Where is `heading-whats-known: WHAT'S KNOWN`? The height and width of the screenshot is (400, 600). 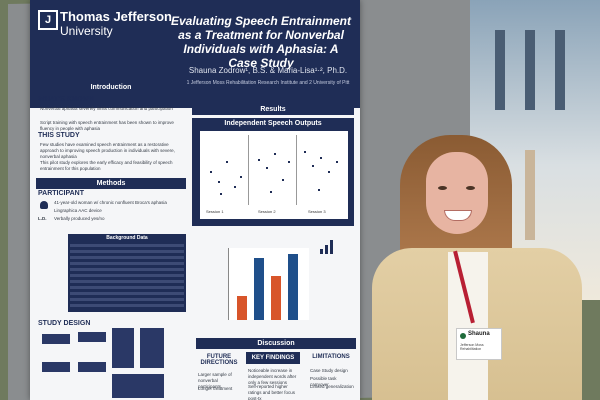
heading-whats-known: WHAT'S KNOWN is located at coordinates (66, 99).